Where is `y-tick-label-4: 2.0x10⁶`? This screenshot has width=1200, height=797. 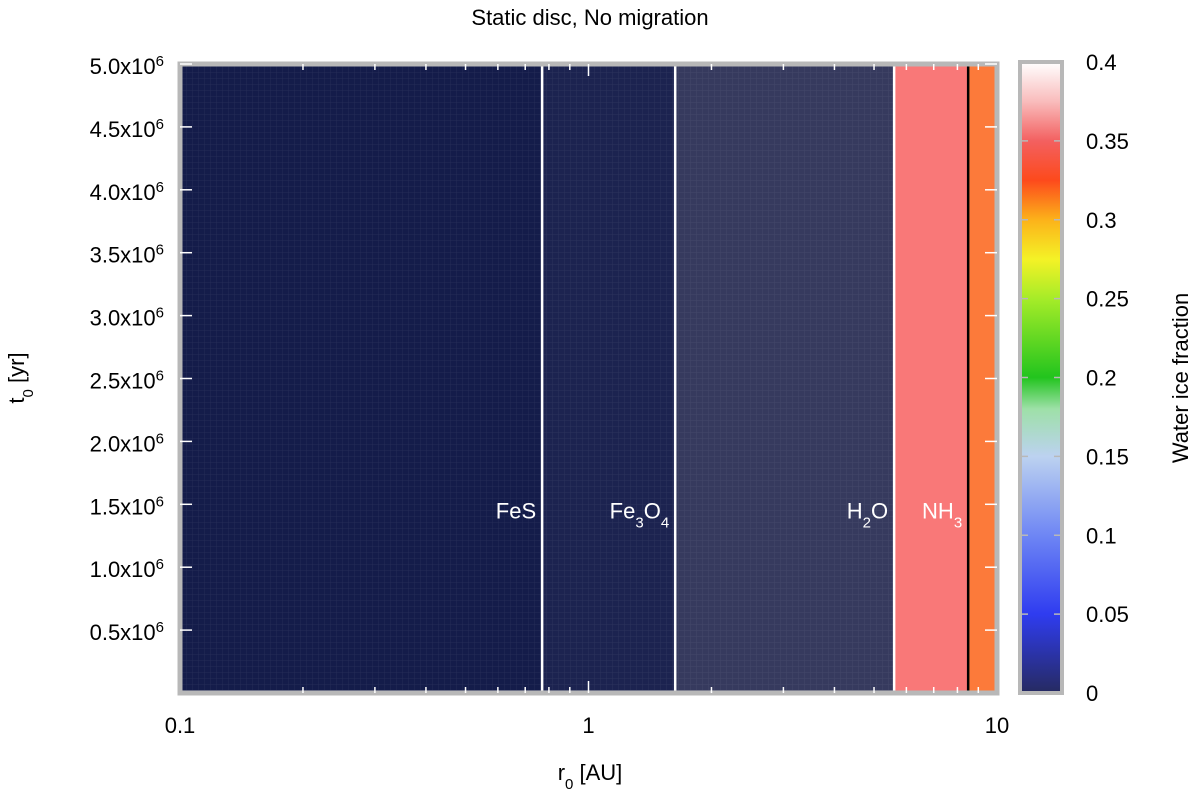 y-tick-label-4: 2.0x10⁶ is located at coordinates (127, 443).